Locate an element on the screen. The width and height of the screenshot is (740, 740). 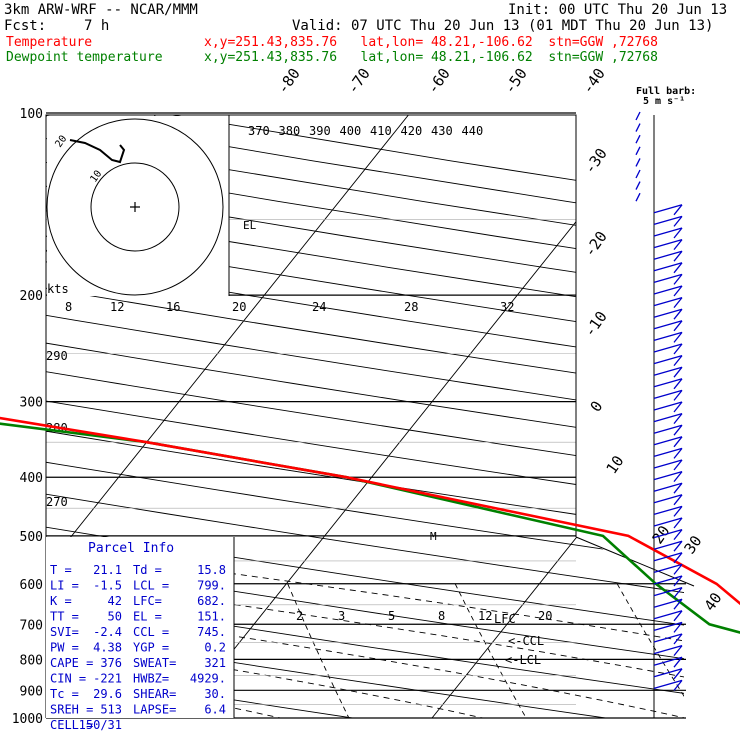
hodograph-speed-label: 20 is located at coordinates (239, 307).